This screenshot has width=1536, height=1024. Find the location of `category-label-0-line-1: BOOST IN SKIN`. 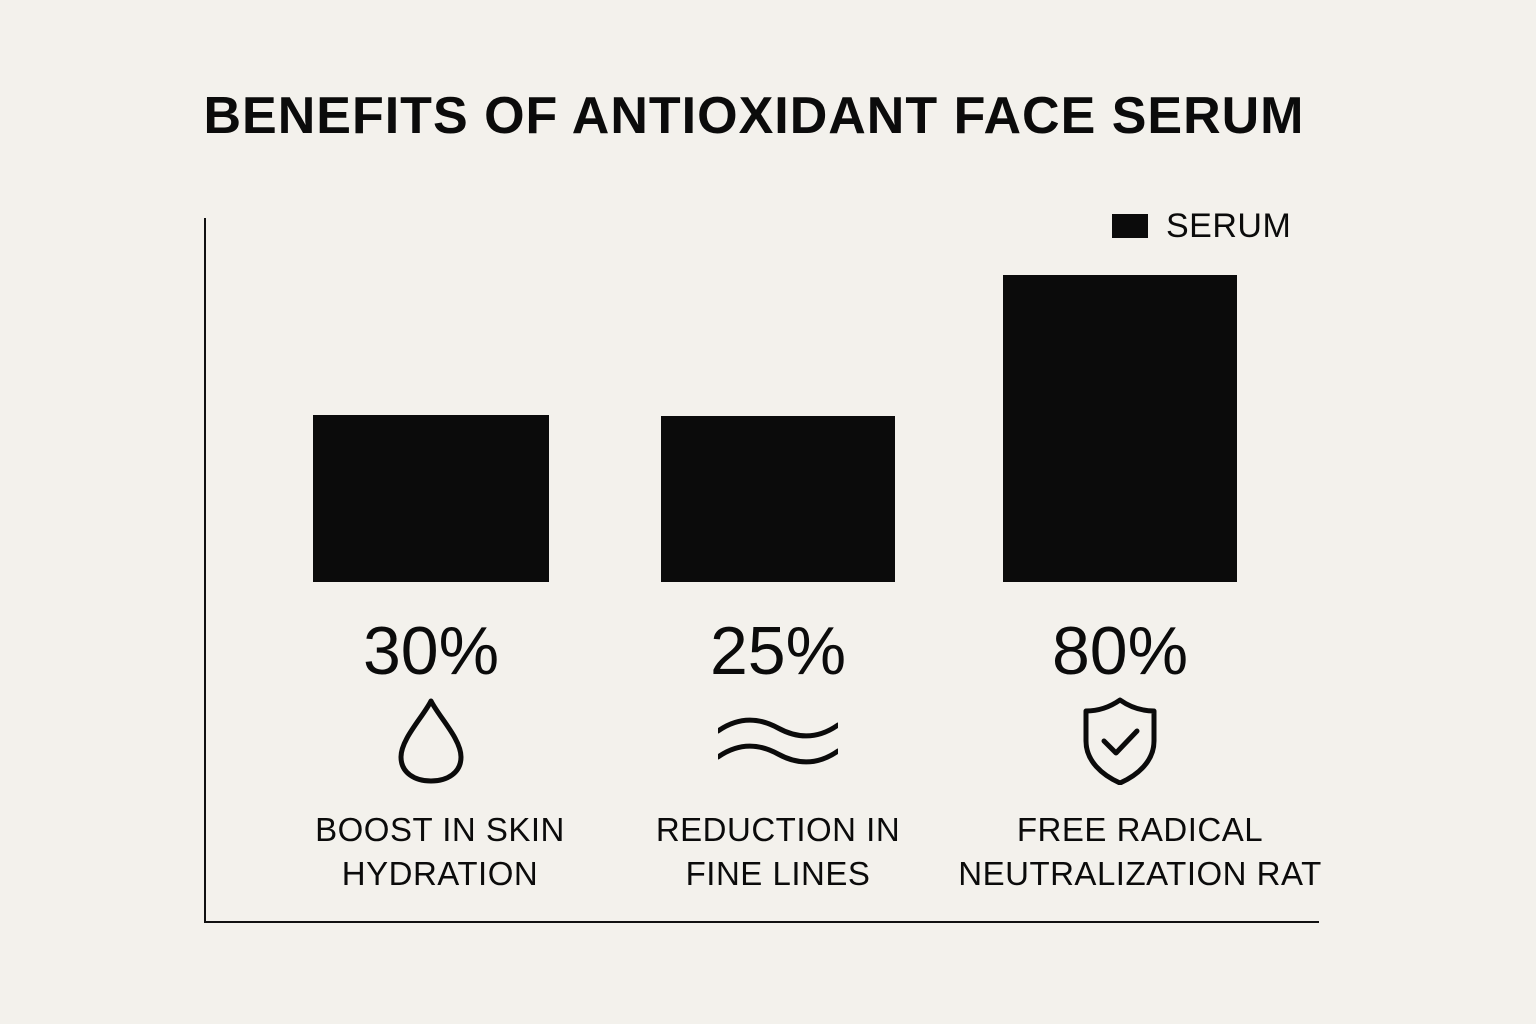

category-label-0-line-1: BOOST IN SKIN is located at coordinates (440, 829).